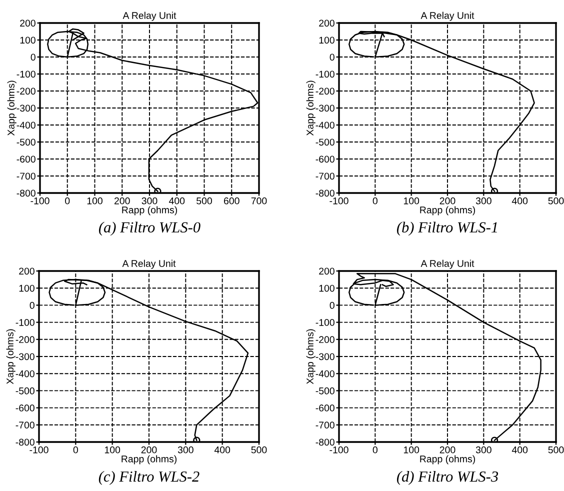 This screenshot has height=491, width=564. What do you see at coordinates (149, 477) in the screenshot?
I see `text: (c) Filtro WLS-2` at bounding box center [149, 477].